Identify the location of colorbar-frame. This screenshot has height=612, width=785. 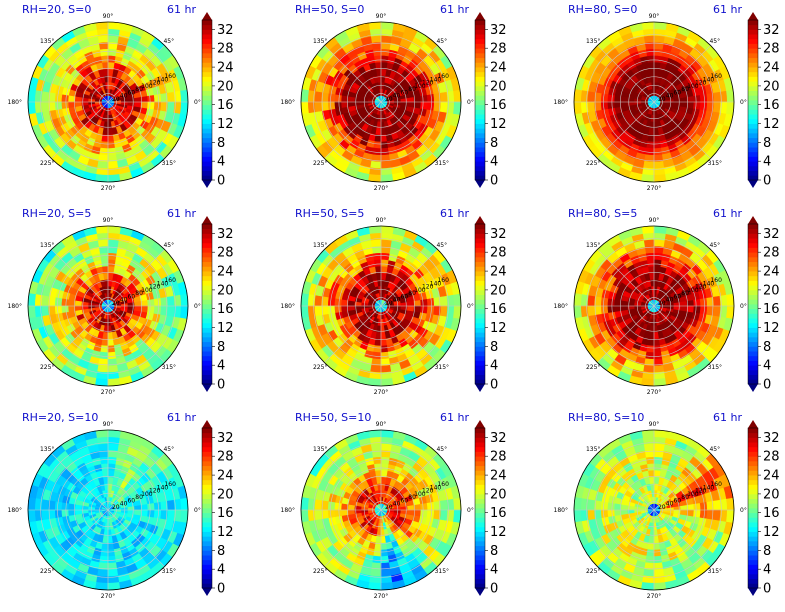
(207, 100).